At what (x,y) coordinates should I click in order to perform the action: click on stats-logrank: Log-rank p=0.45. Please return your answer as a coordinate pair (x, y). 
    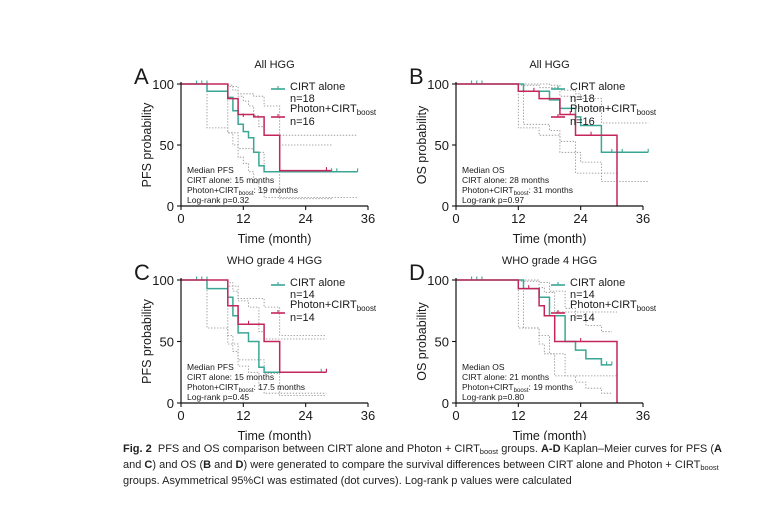
    Looking at the image, I should click on (218, 397).